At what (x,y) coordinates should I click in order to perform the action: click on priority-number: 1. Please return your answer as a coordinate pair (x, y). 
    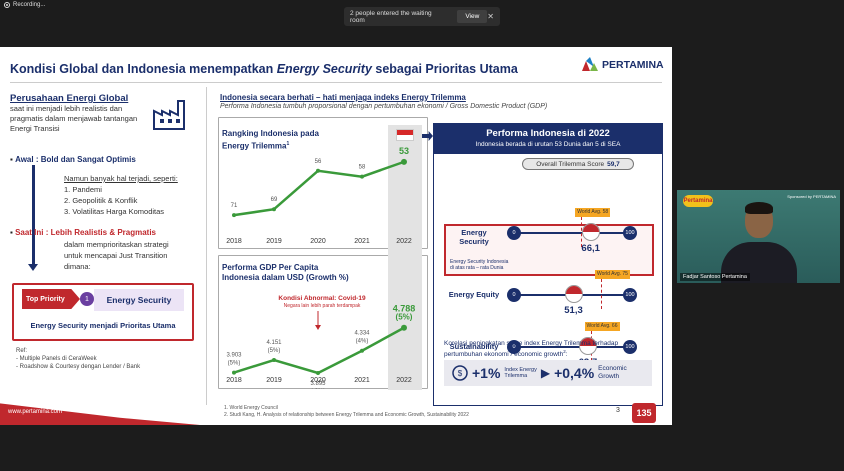
    Looking at the image, I should click on (87, 299).